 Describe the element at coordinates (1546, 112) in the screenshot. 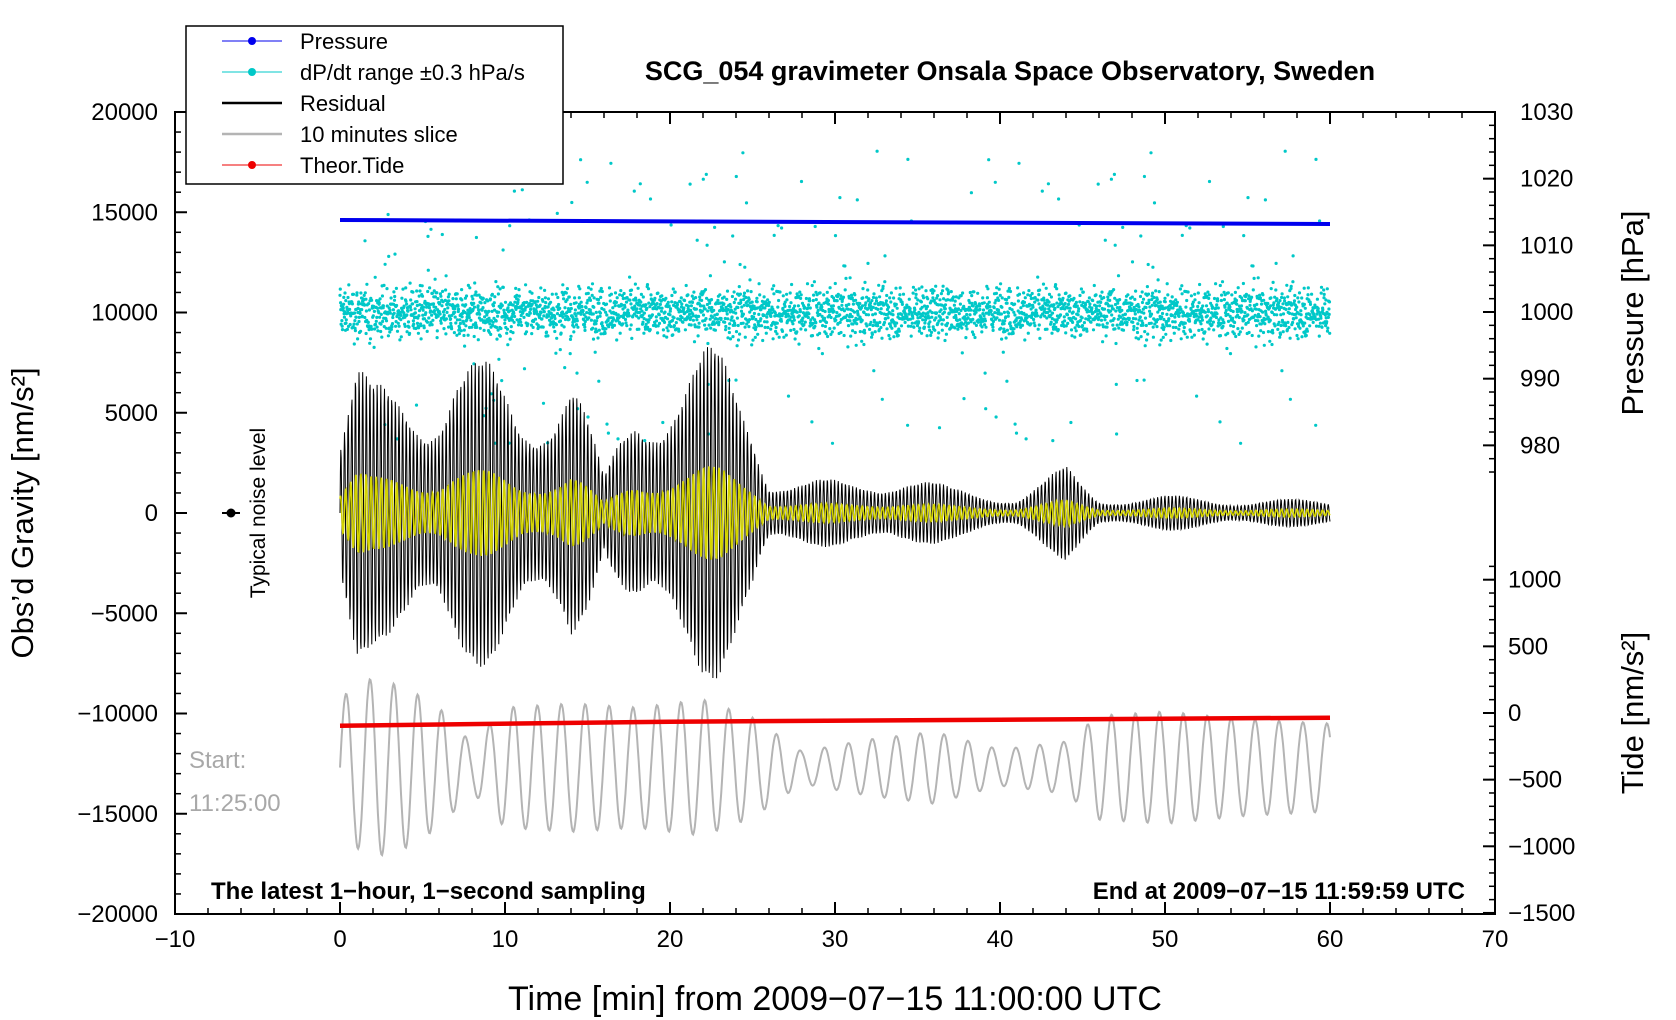

I see `pressure-tick-label: 1030` at that location.